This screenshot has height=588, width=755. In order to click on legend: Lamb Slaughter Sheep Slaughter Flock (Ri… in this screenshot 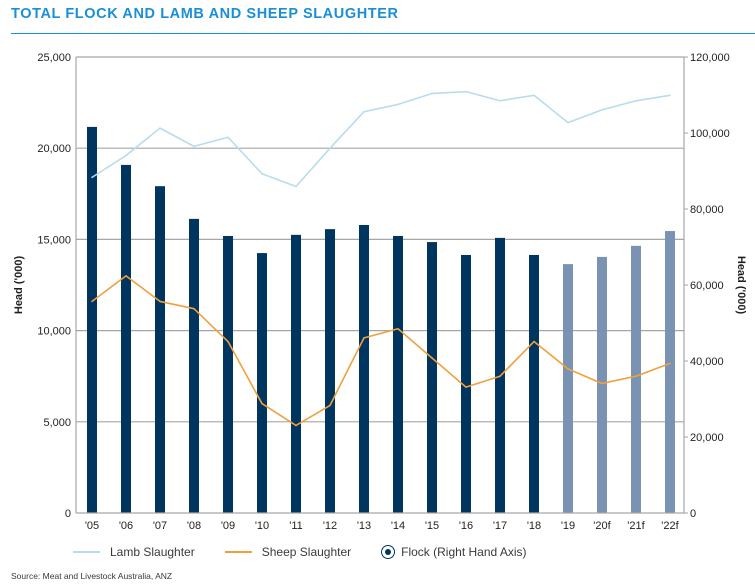, I will do `click(315, 552)`.